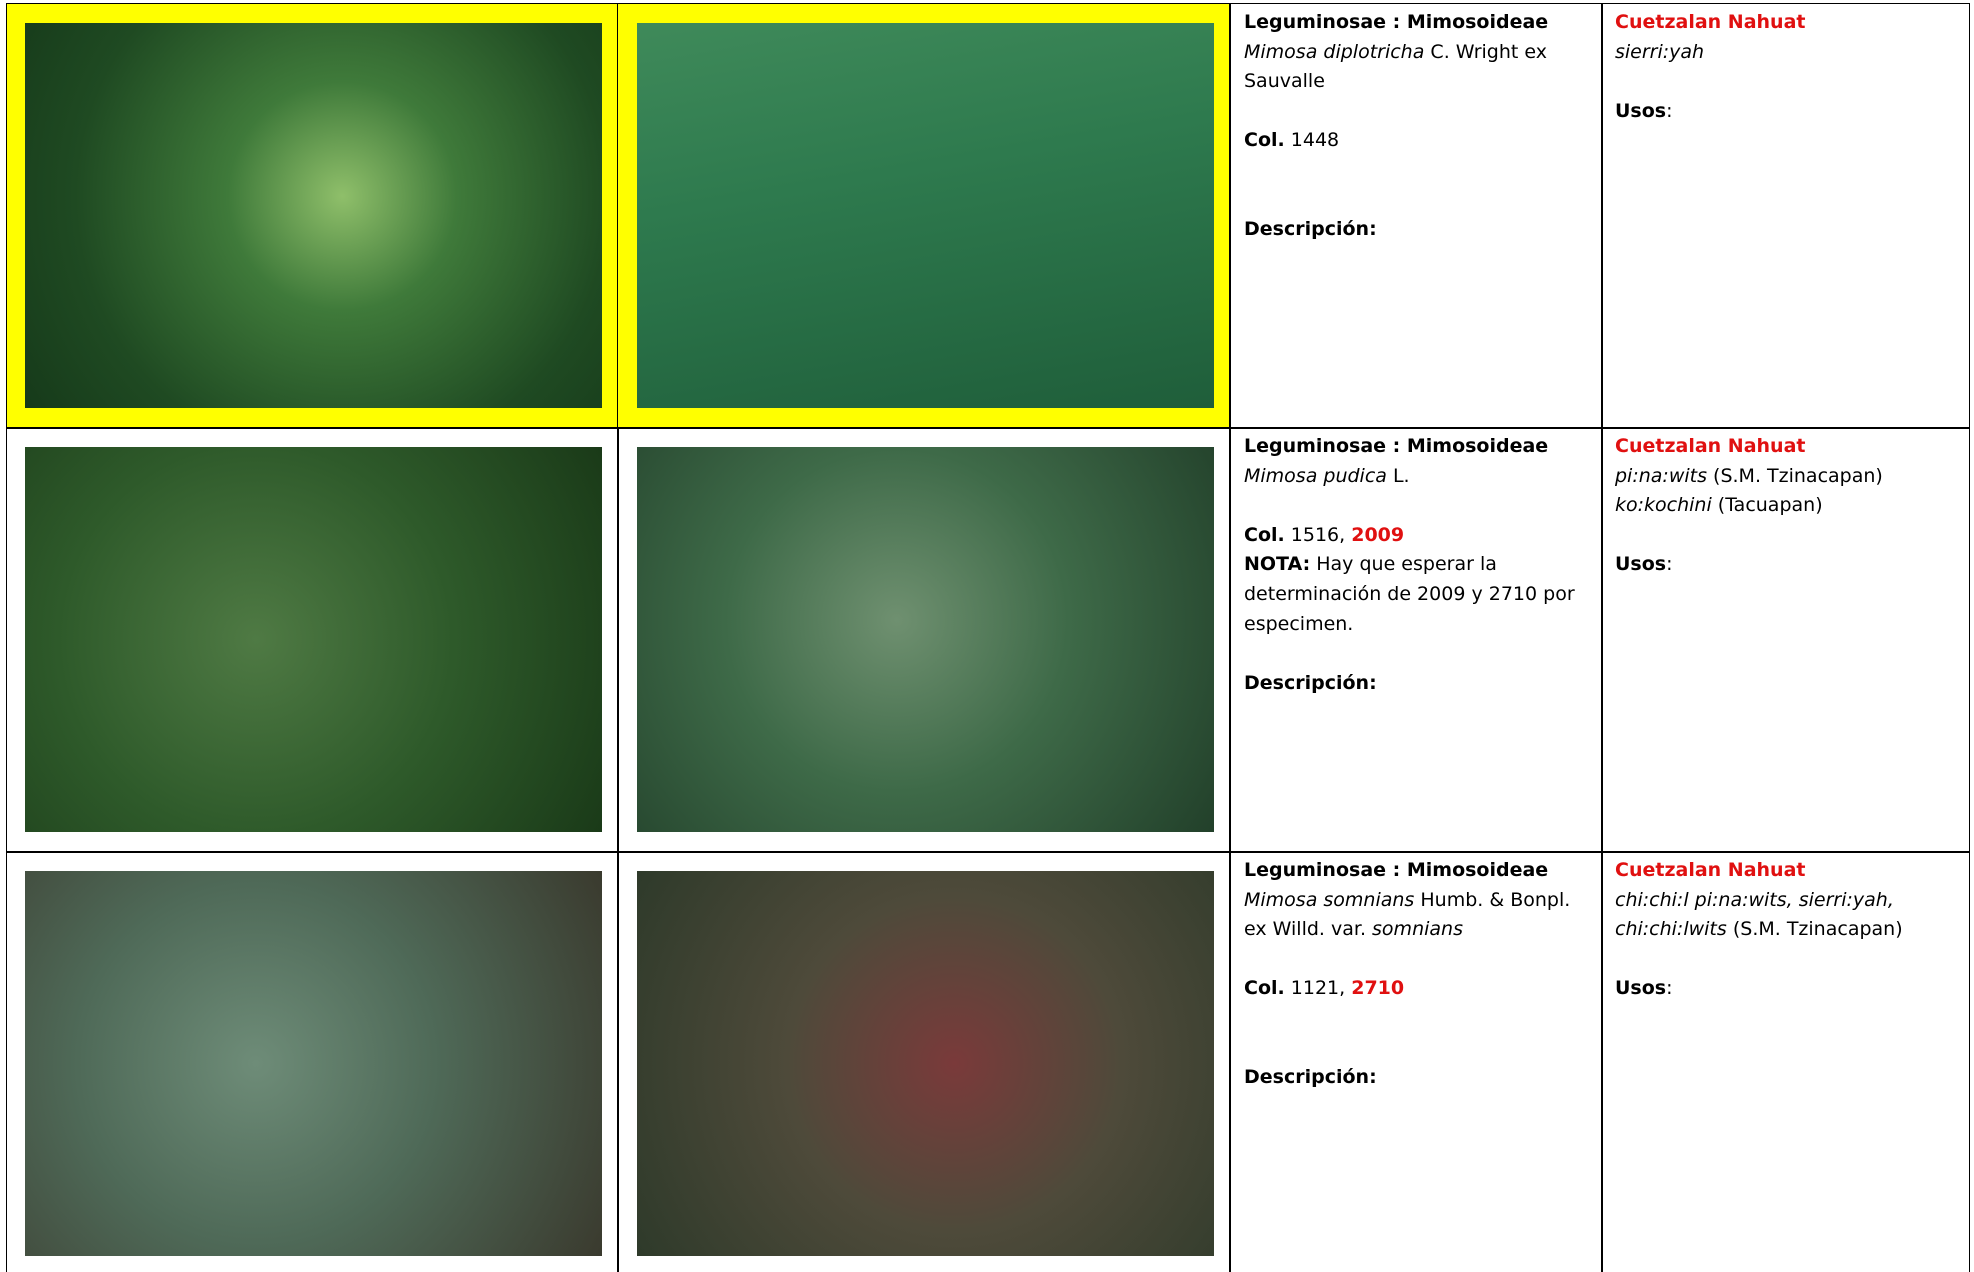 The image size is (1974, 1272). I want to click on collection: Col. 1448, so click(1419, 141).